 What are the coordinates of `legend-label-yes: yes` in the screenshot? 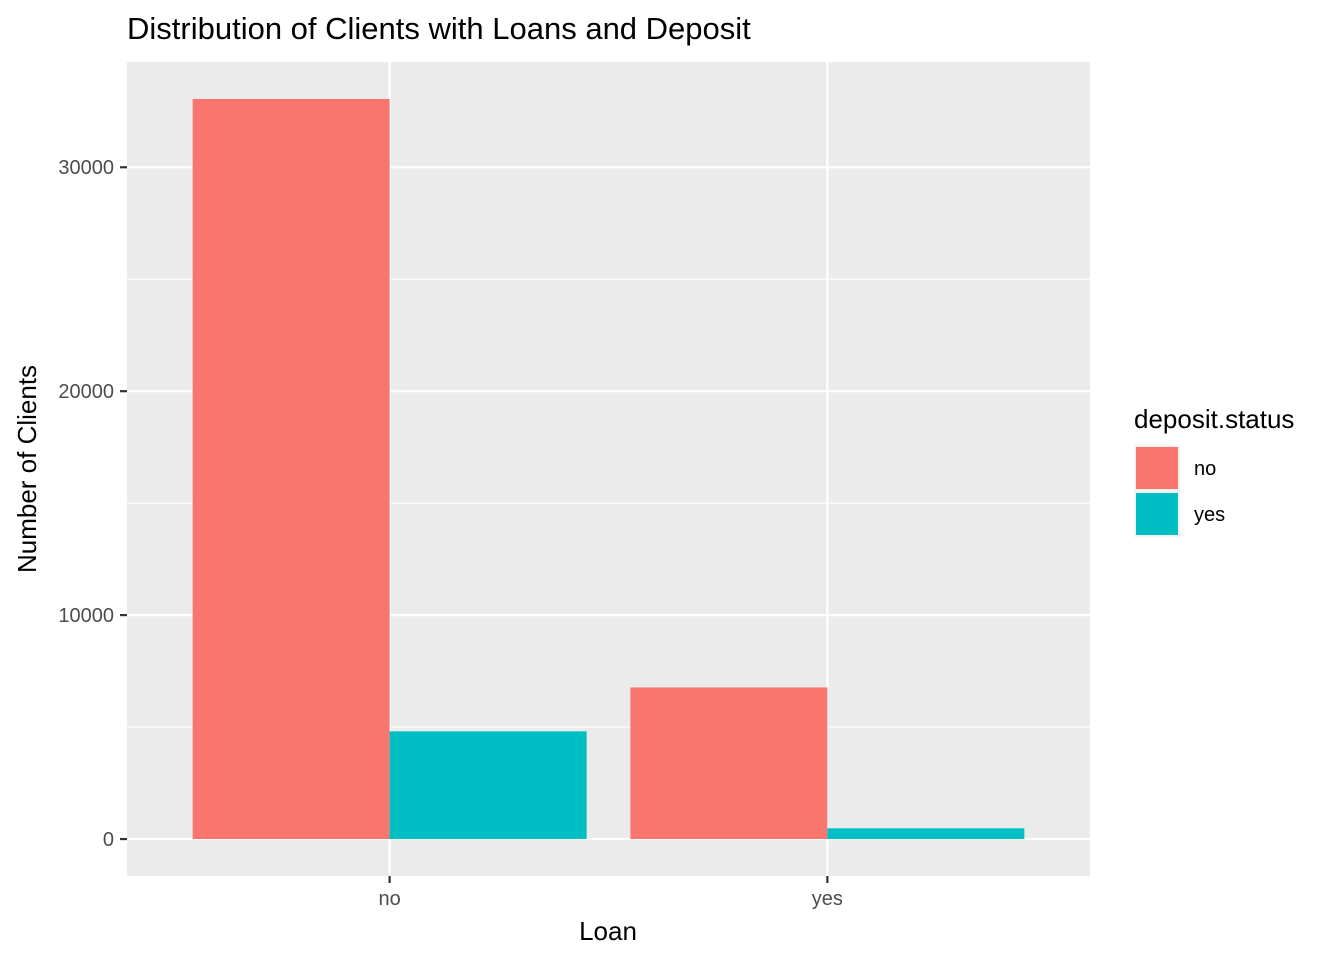 It's located at (1209, 515).